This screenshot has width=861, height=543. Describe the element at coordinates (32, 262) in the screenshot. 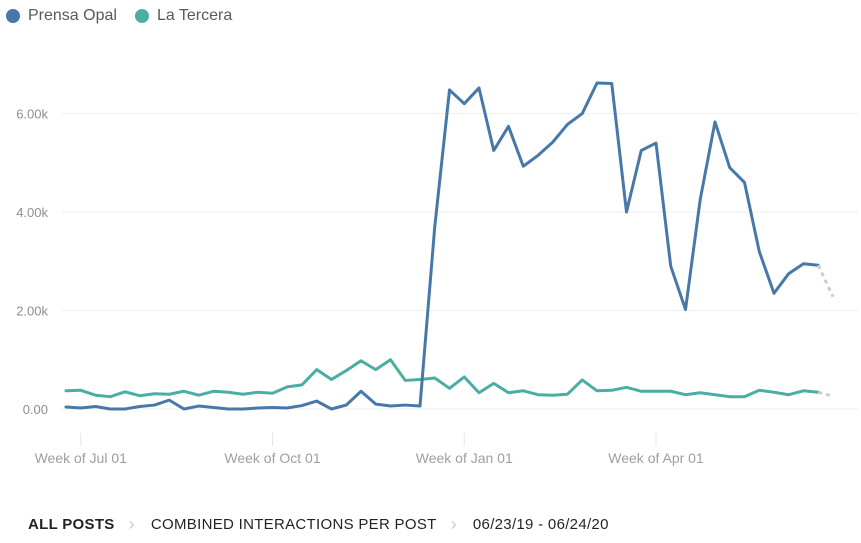

I see `y-axis-ticks: 0.00 2.00k 4.00k 6.00k` at that location.